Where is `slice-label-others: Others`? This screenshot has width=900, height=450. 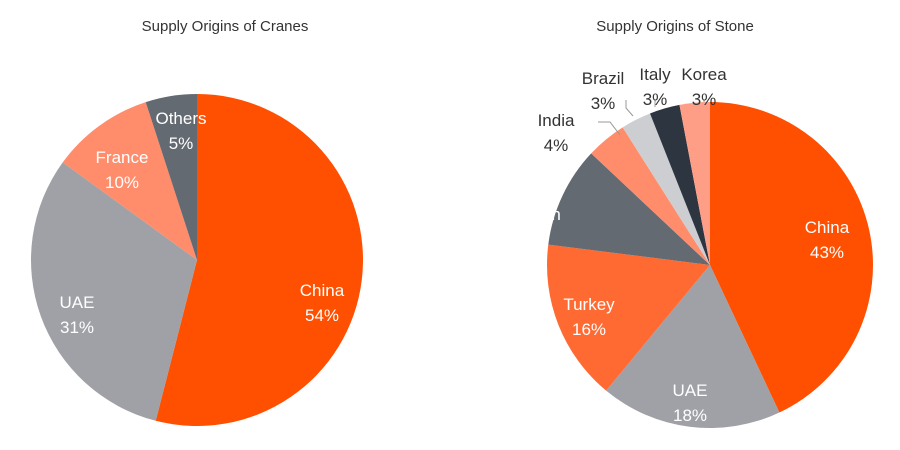
slice-label-others: Others is located at coordinates (180, 118).